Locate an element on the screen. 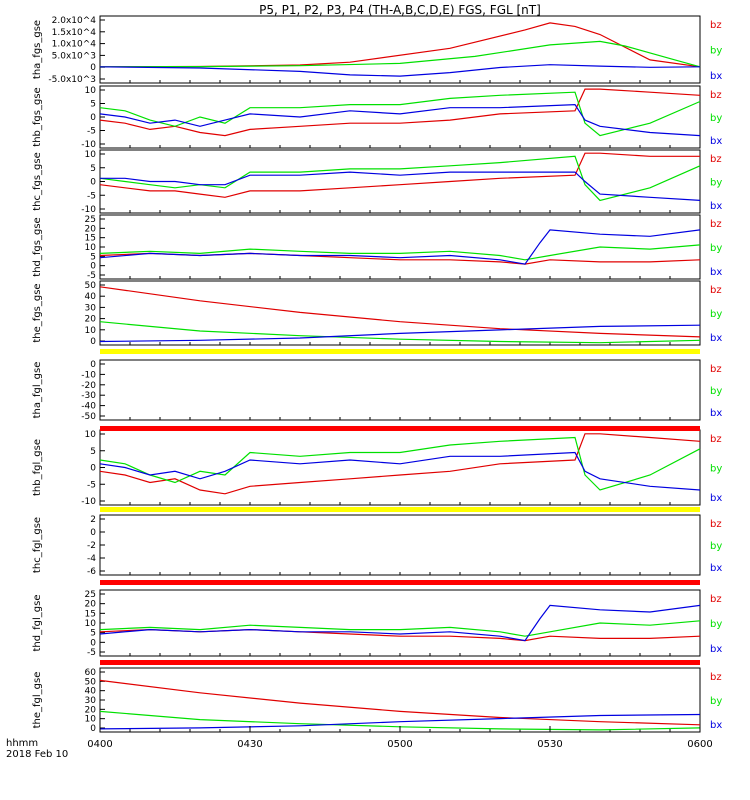  footer-date-label: 2018 Feb 10 is located at coordinates (37, 754).